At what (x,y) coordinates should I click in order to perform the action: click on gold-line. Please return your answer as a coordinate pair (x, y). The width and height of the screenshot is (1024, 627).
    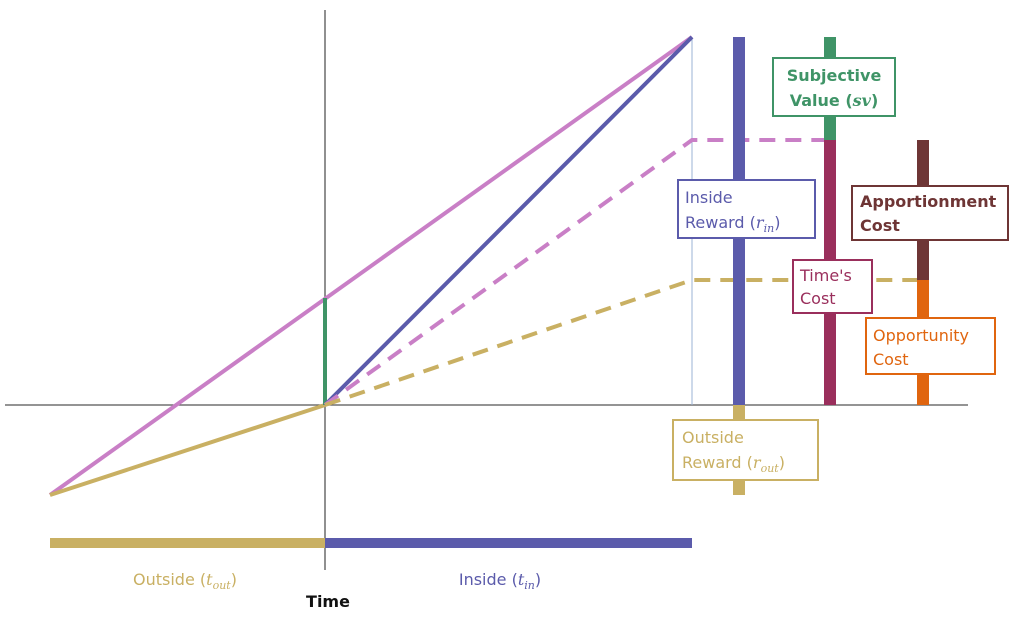
    Looking at the image, I should click on (187, 450).